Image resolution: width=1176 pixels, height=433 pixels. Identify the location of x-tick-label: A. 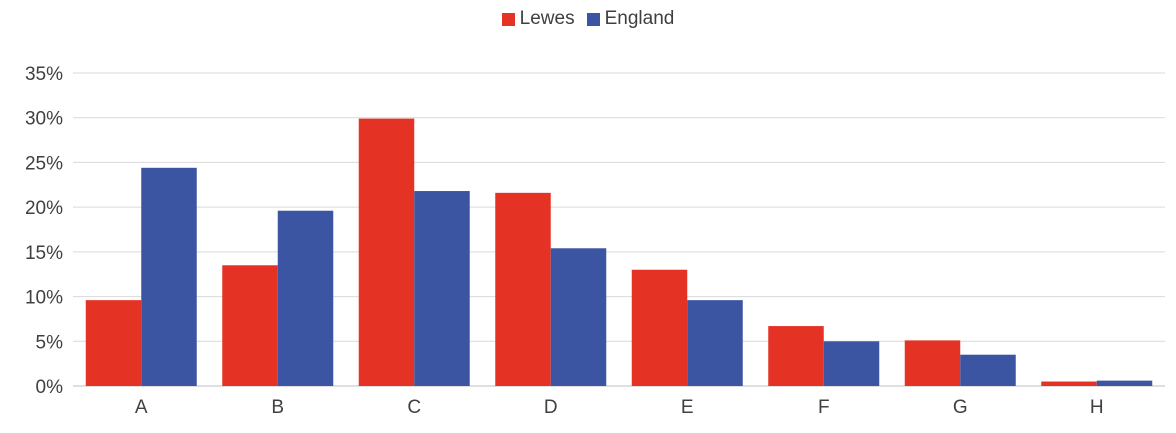
(141, 407).